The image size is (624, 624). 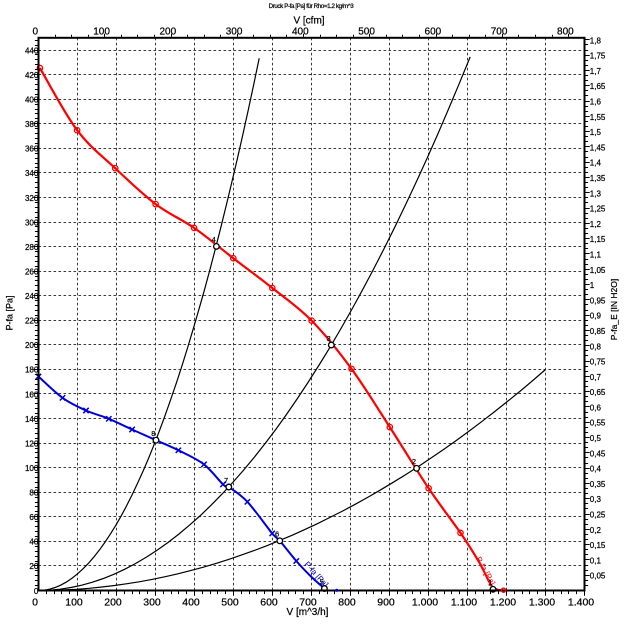 I want to click on svg-text: 120, so click(x=32, y=443).